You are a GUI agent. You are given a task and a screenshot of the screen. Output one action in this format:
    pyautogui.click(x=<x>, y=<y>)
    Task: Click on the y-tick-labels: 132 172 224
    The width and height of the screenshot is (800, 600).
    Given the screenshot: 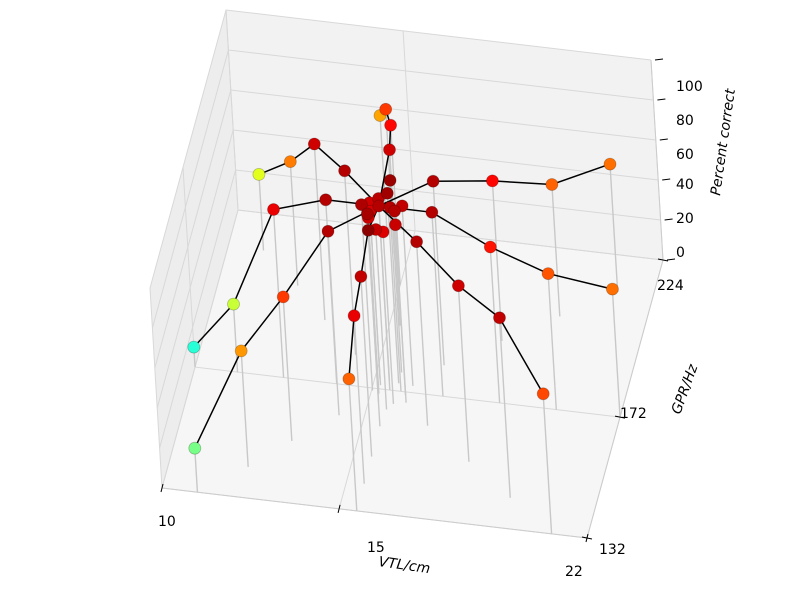 What is the action you would take?
    pyautogui.click(x=641, y=418)
    